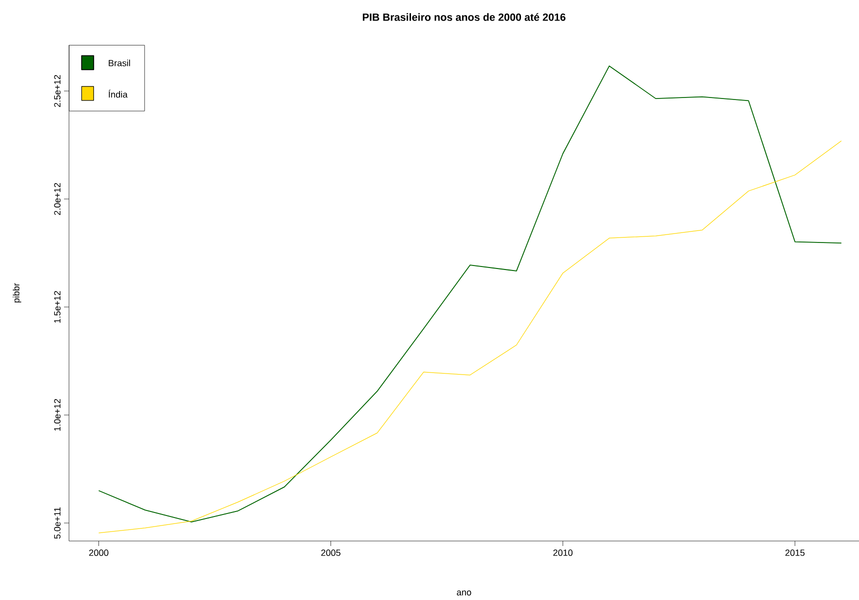 This screenshot has height=600, width=859. What do you see at coordinates (57, 91) in the screenshot?
I see `y-tick-label: 2.5e+12` at bounding box center [57, 91].